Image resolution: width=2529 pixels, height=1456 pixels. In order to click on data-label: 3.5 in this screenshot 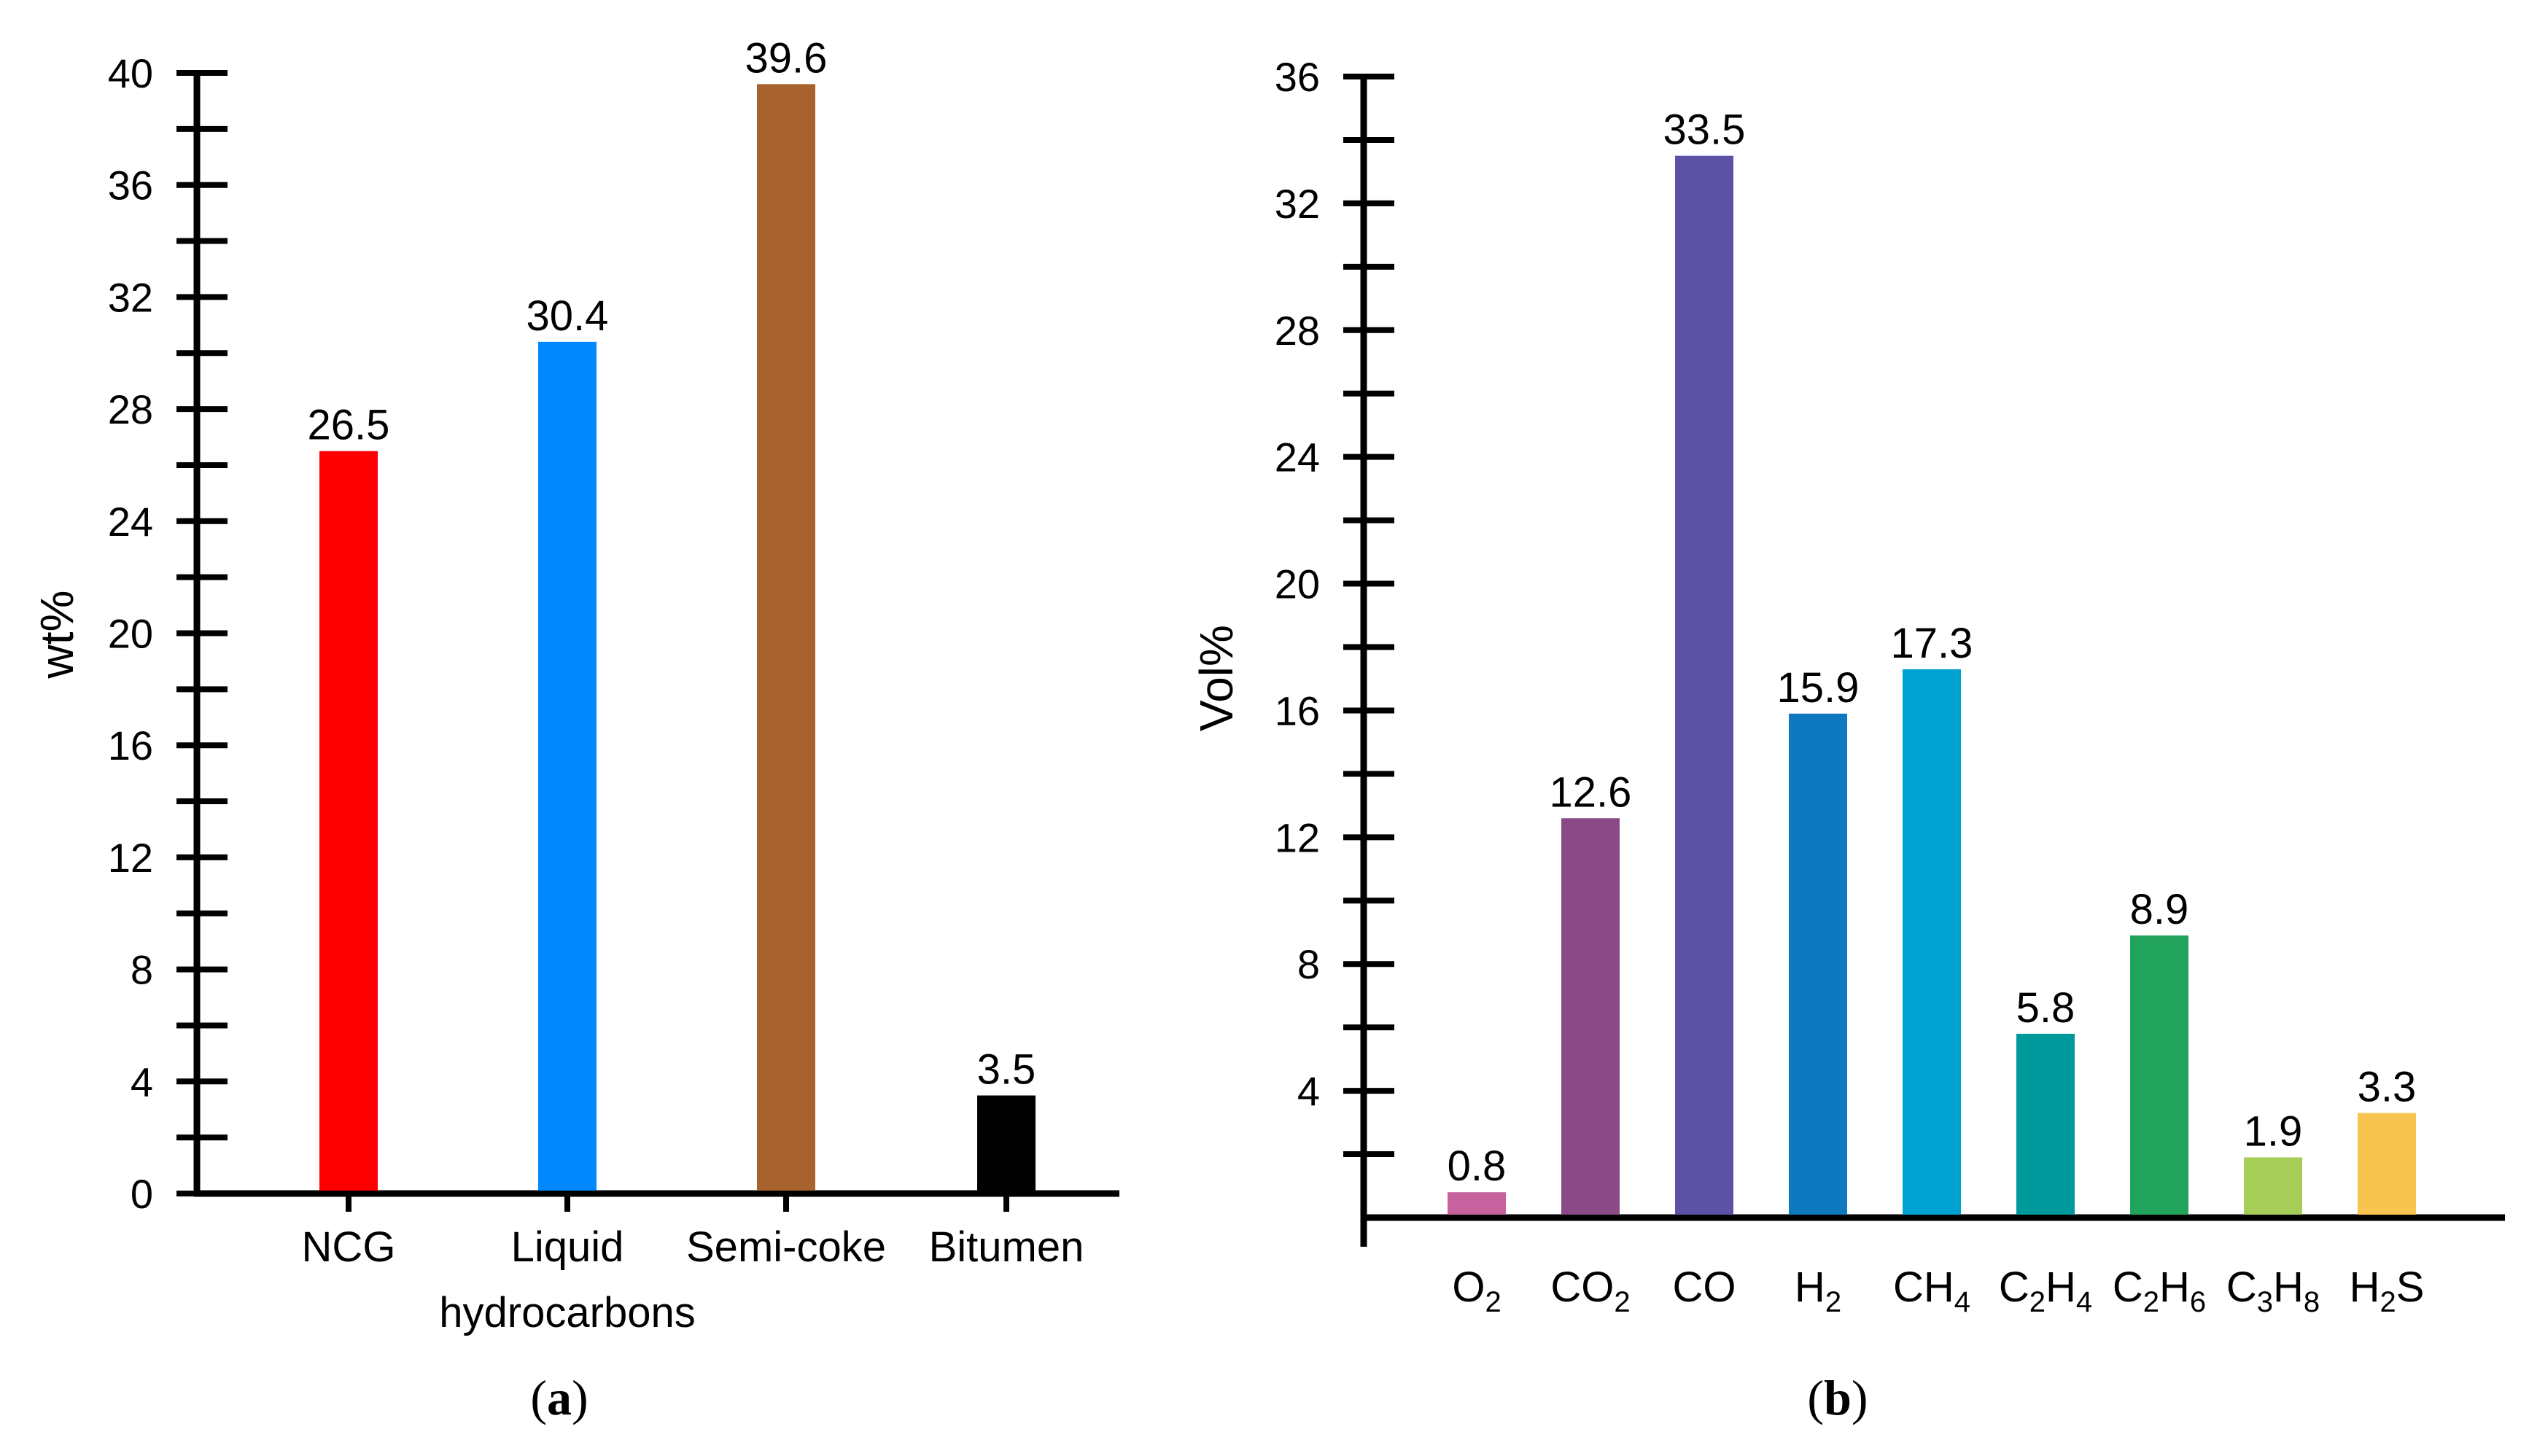, I will do `click(1007, 1070)`.